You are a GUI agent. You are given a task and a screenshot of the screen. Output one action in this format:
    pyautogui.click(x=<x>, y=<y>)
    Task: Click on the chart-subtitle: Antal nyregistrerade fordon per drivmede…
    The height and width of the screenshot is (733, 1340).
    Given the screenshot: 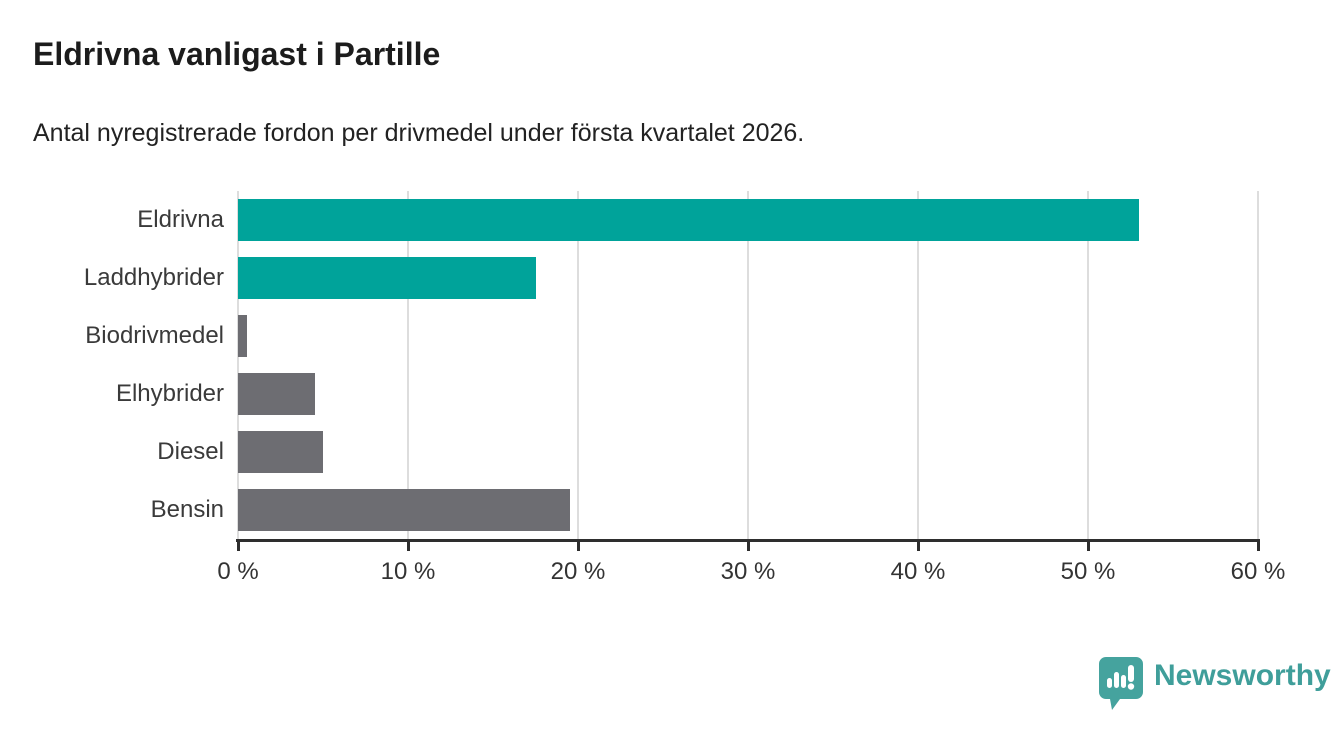 What is the action you would take?
    pyautogui.click(x=419, y=133)
    